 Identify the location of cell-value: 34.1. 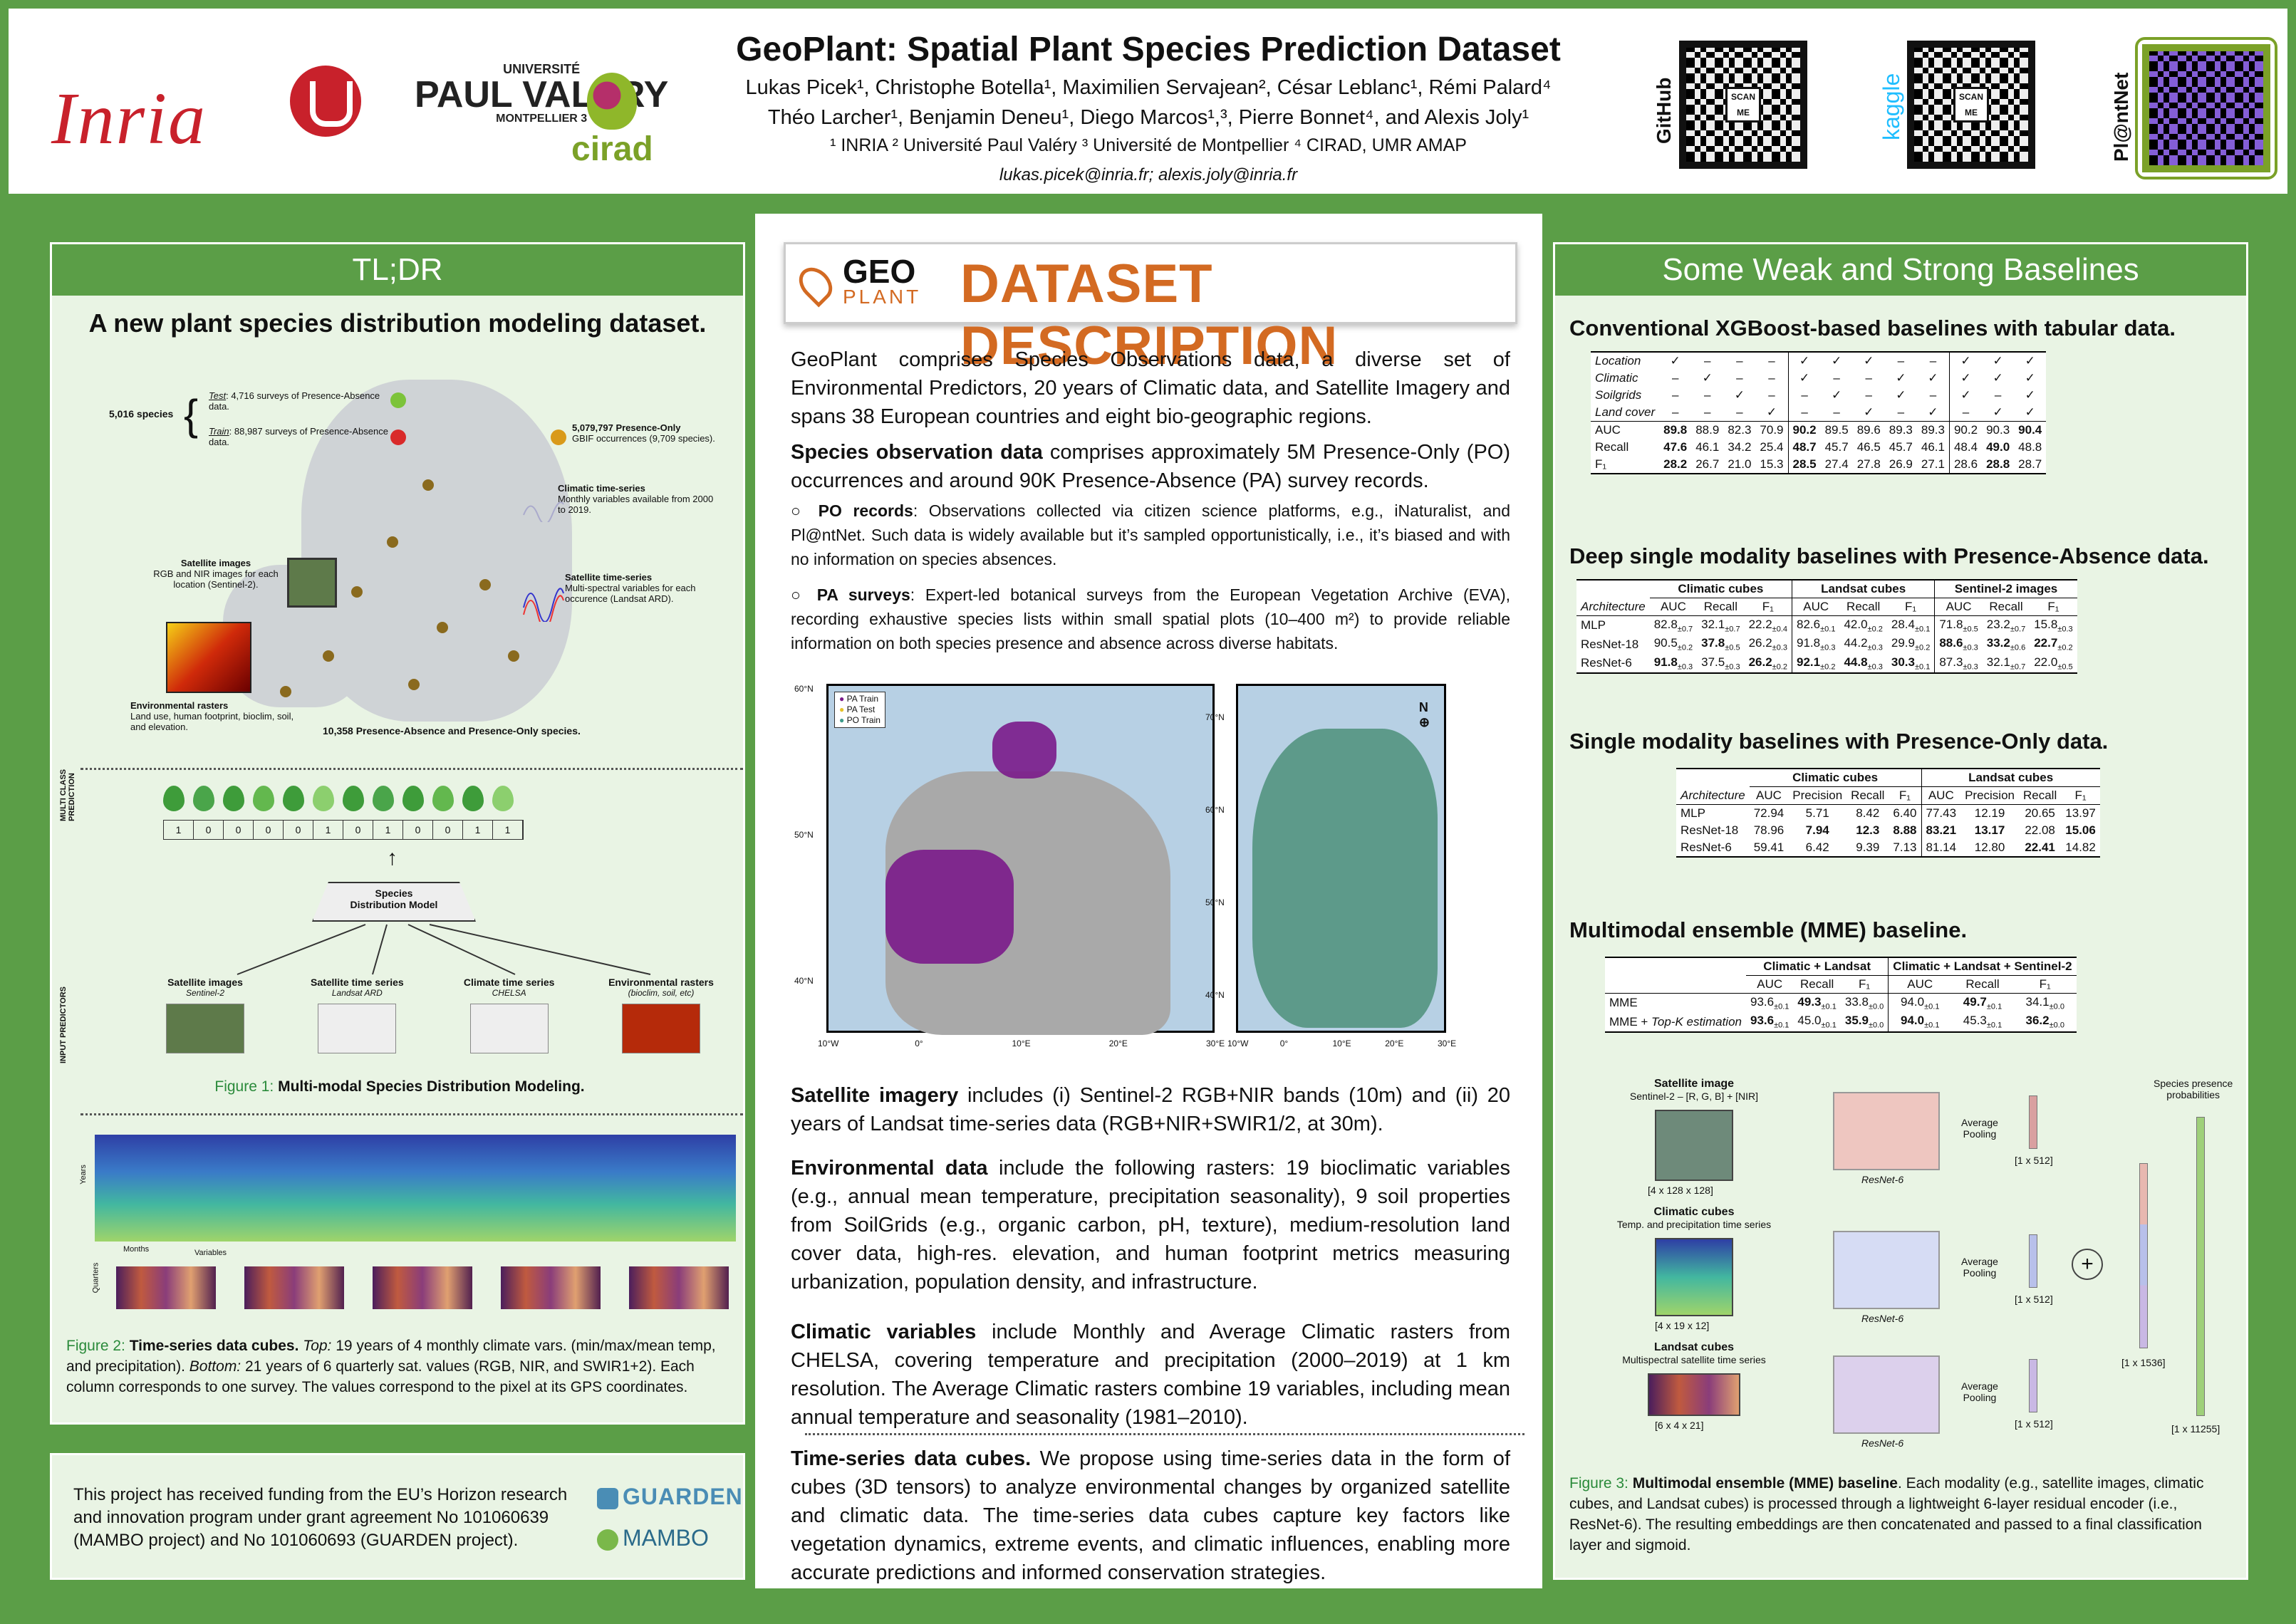
(2037, 1002).